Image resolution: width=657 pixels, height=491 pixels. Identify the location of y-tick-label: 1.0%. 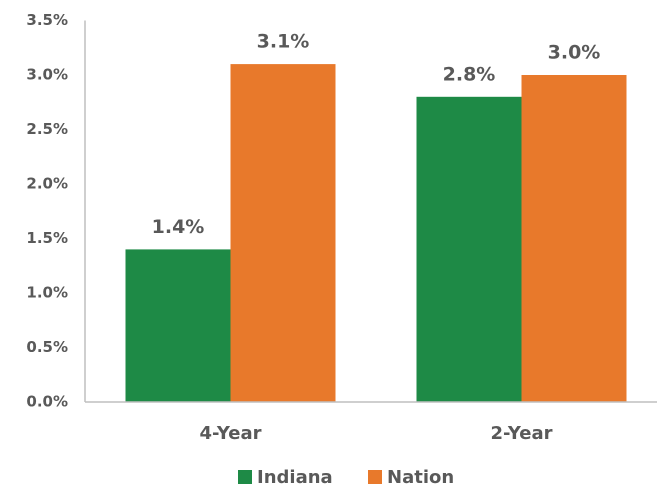
(47, 293).